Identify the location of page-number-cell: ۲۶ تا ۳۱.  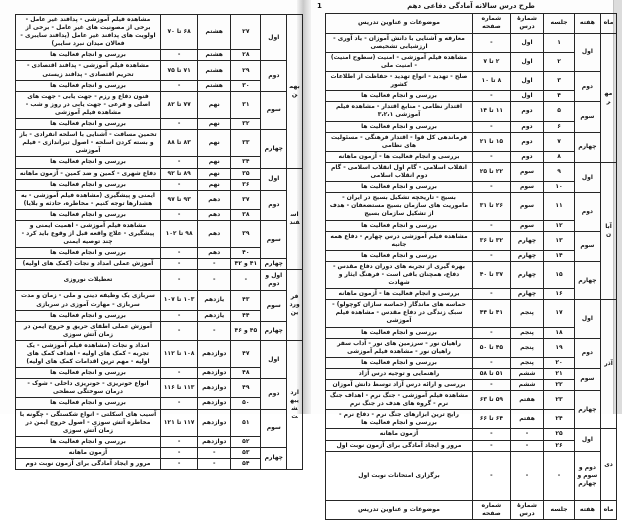
(491, 206).